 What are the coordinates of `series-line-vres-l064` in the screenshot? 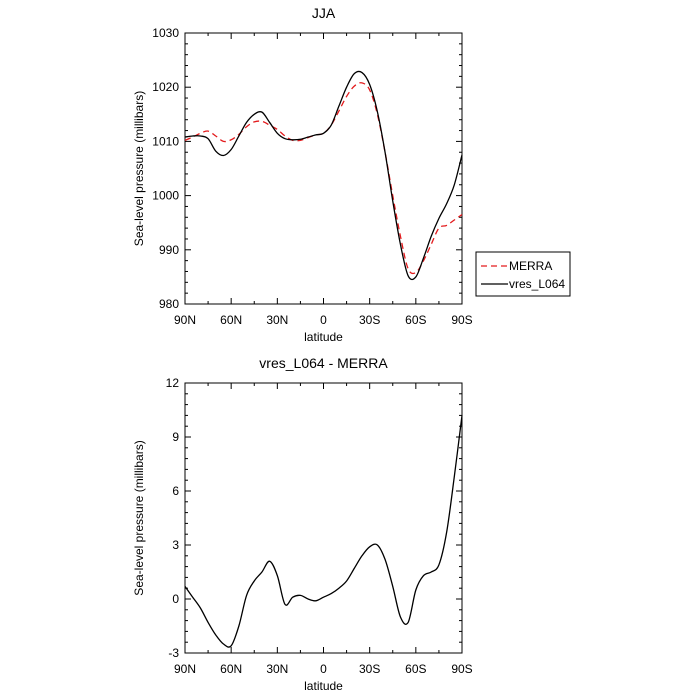 It's located at (323, 175).